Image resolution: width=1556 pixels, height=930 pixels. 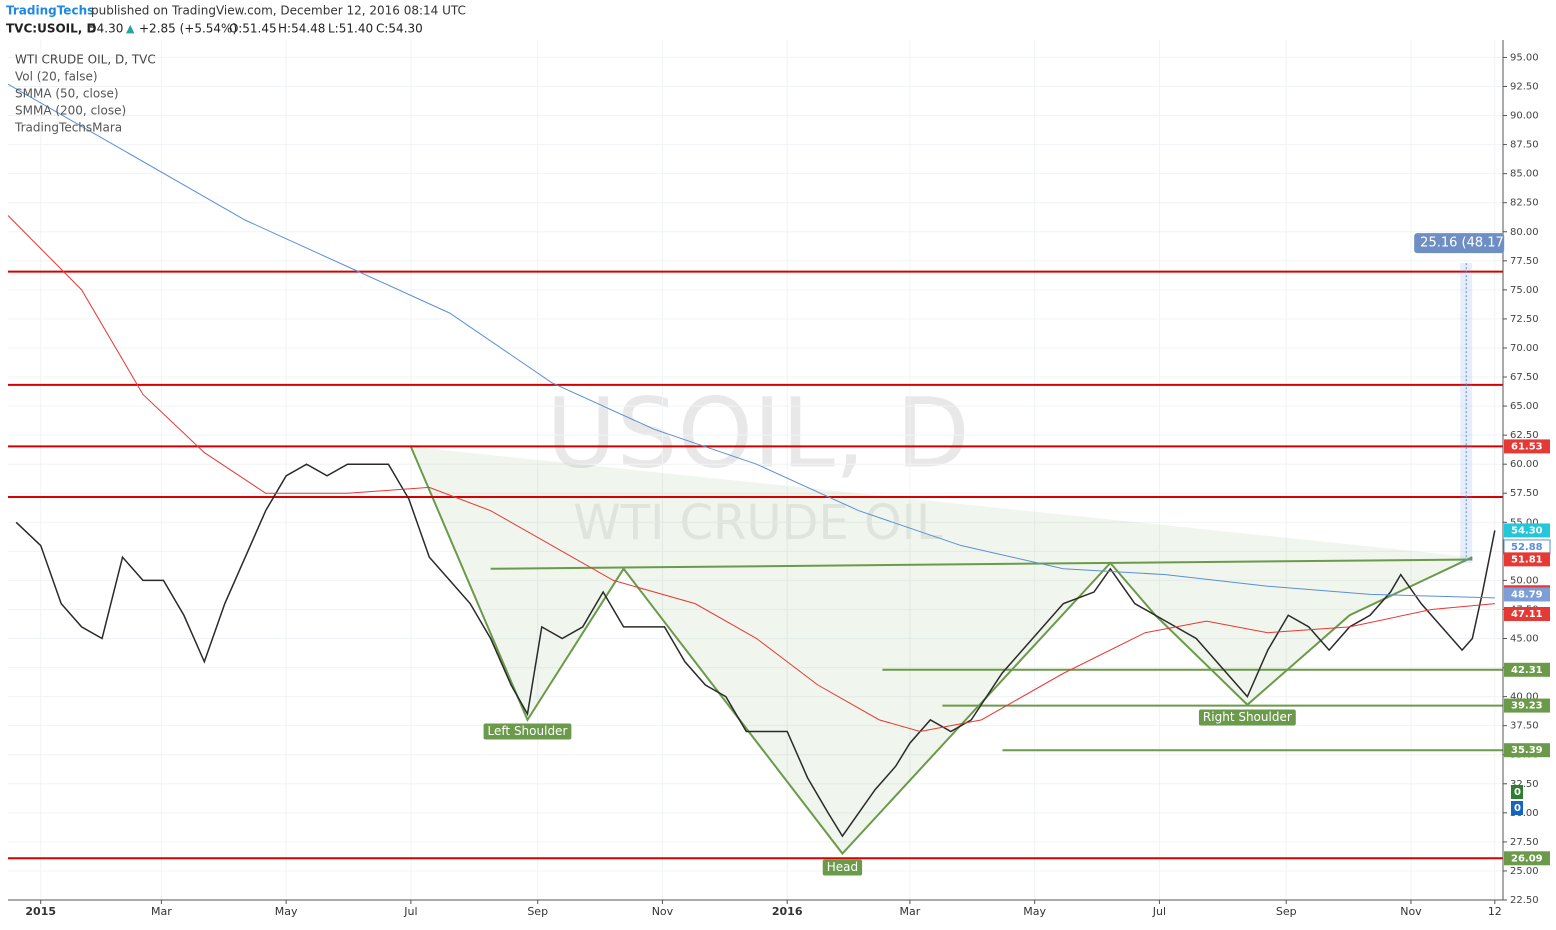 I want to click on y-tick-label: 60.00, so click(x=1524, y=464).